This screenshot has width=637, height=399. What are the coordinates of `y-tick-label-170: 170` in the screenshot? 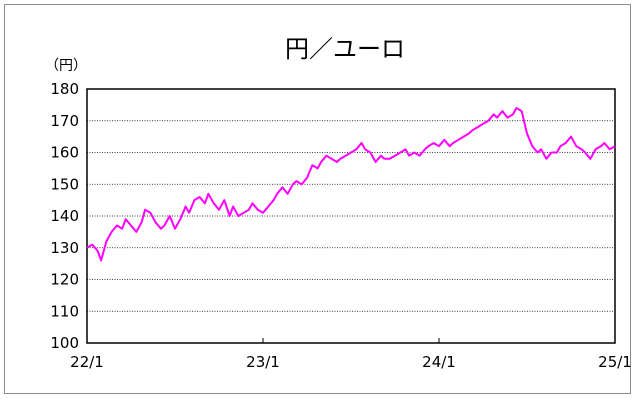 It's located at (64, 121).